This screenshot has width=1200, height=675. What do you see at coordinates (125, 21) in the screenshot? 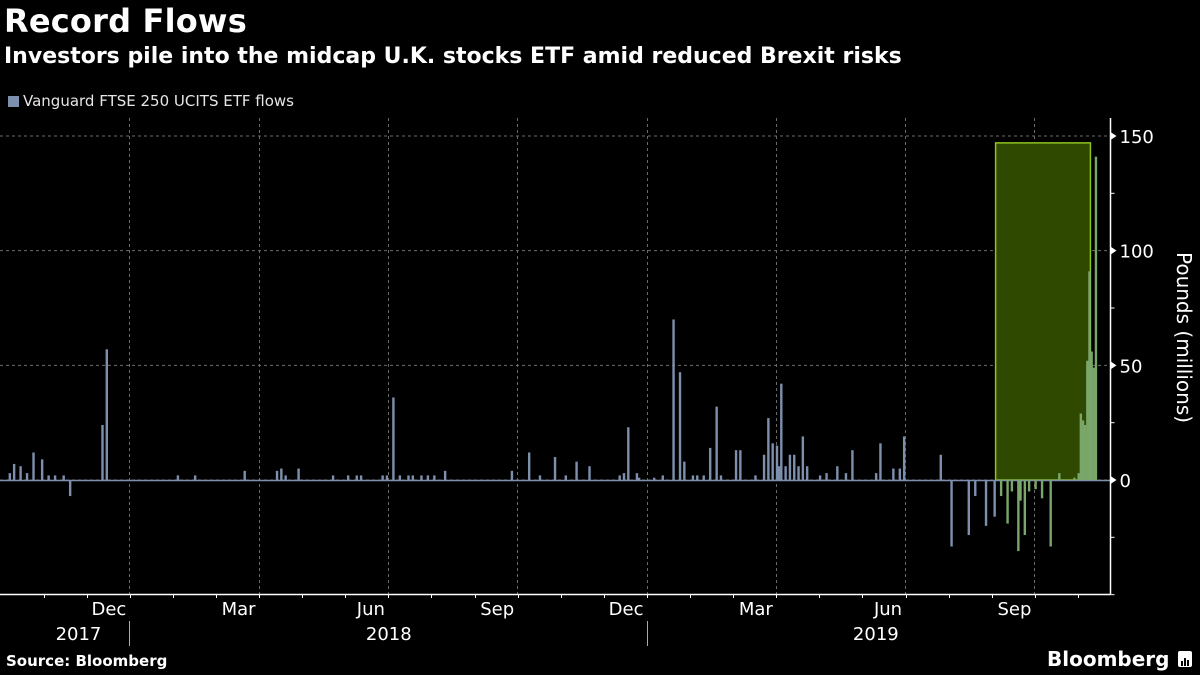
I see `chart-title: Record Flows` at bounding box center [125, 21].